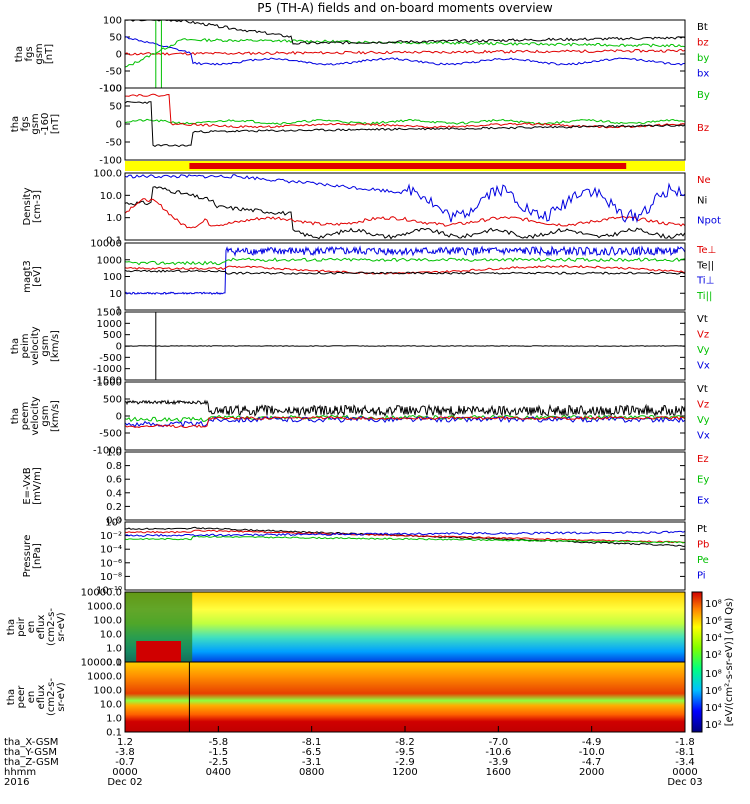 The width and height of the screenshot is (750, 804). Describe the element at coordinates (37, 556) in the screenshot. I see `ylabel-line: [nPa]` at that location.